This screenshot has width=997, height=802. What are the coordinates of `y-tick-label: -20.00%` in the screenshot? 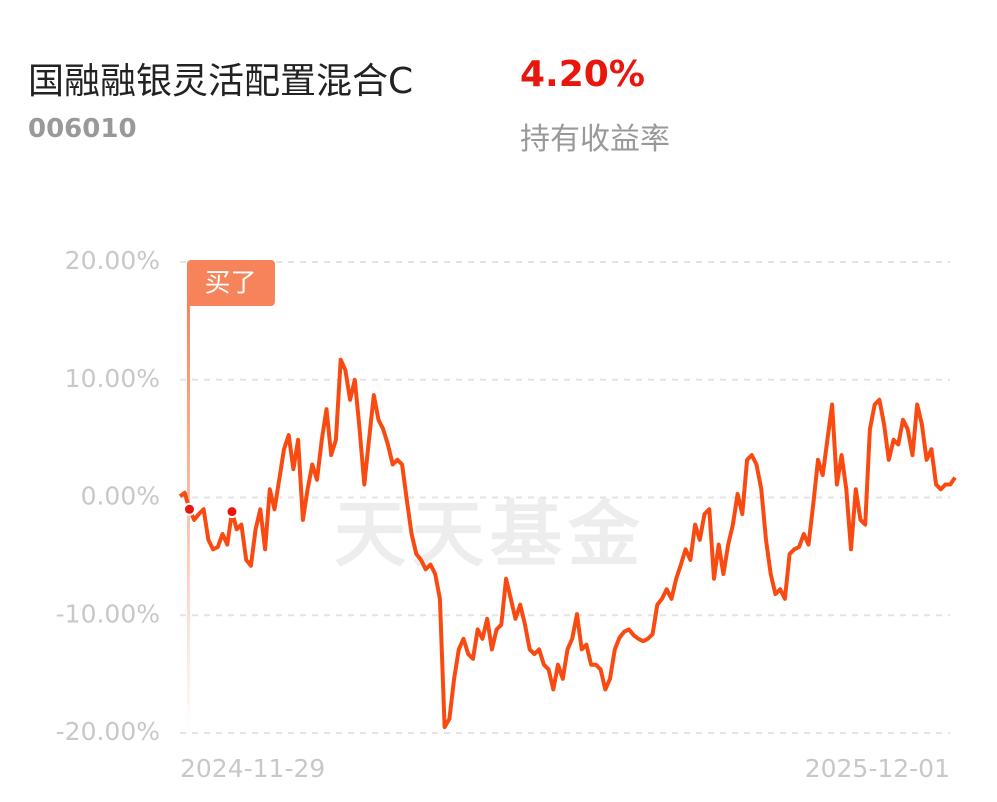 It's located at (108, 731).